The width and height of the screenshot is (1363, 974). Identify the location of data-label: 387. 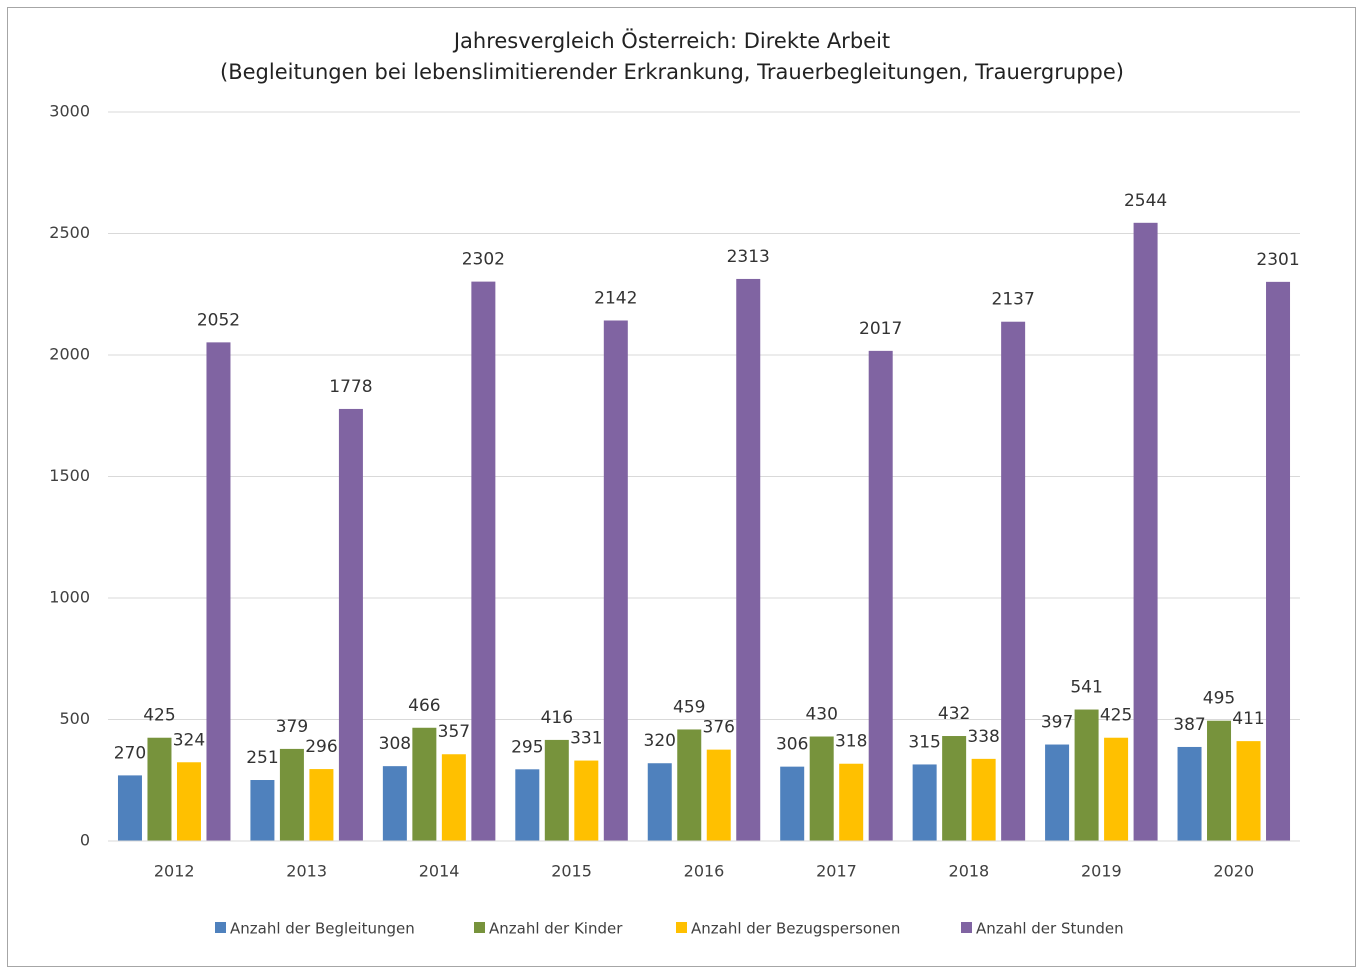
(1189, 725).